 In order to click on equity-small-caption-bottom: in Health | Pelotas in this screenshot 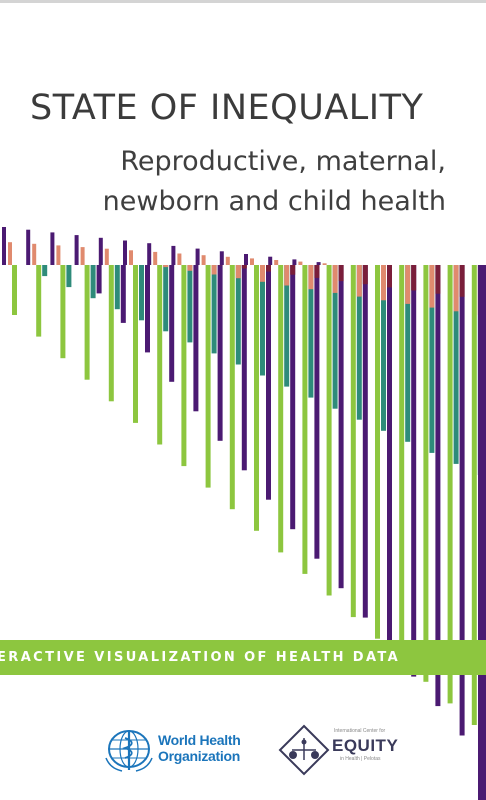, I will do `click(360, 759)`.